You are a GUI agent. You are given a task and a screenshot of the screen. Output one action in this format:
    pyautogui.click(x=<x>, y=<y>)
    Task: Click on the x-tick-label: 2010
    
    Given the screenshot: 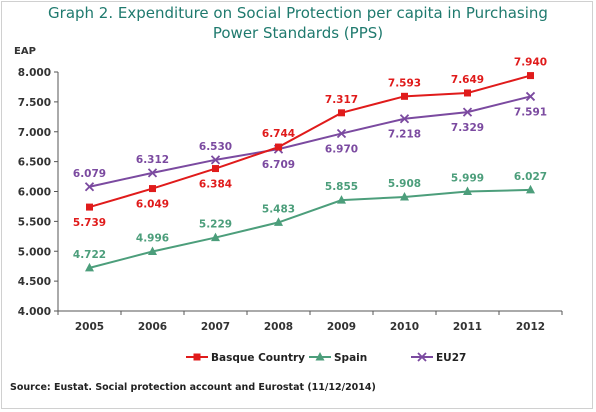 What is the action you would take?
    pyautogui.click(x=404, y=327)
    